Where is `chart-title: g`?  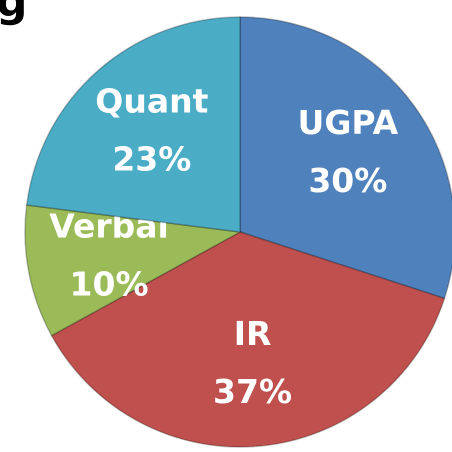 chart-title: g is located at coordinates (14, 13).